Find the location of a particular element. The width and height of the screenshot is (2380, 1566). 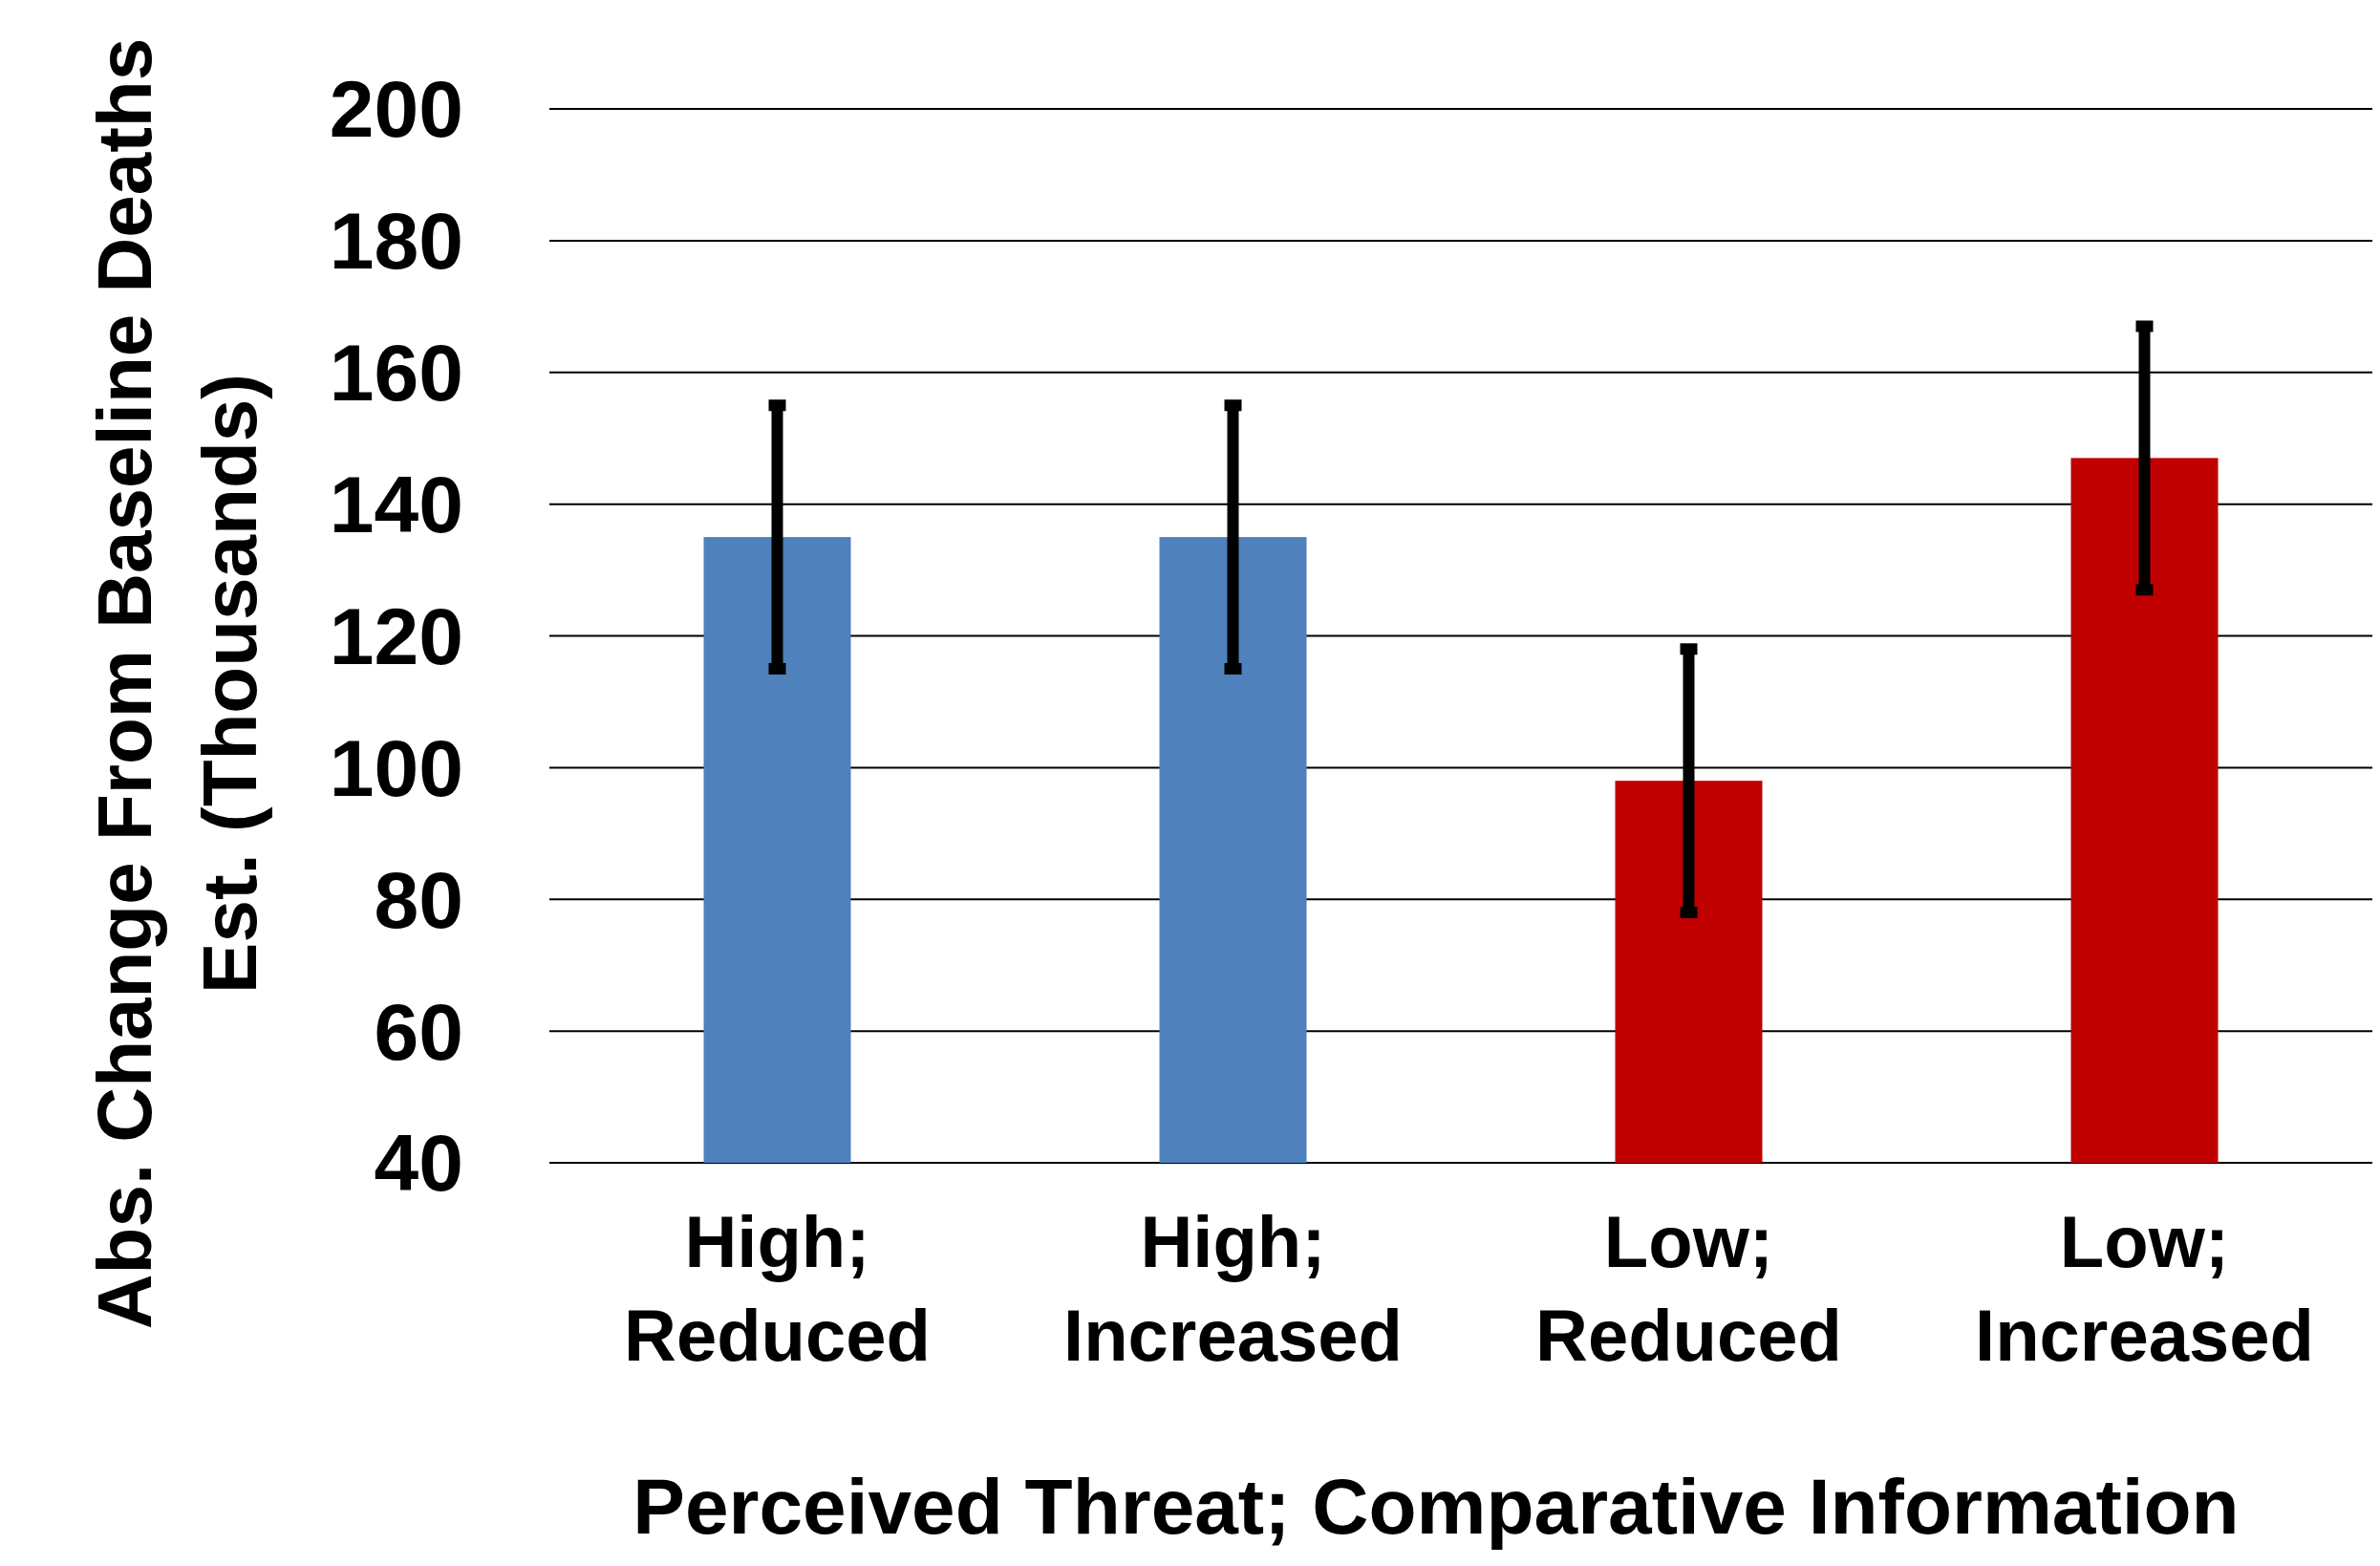

y-axis-title: Abs. Change From Baseline Deaths Est. (Thousands) is located at coordinates (177, 683).